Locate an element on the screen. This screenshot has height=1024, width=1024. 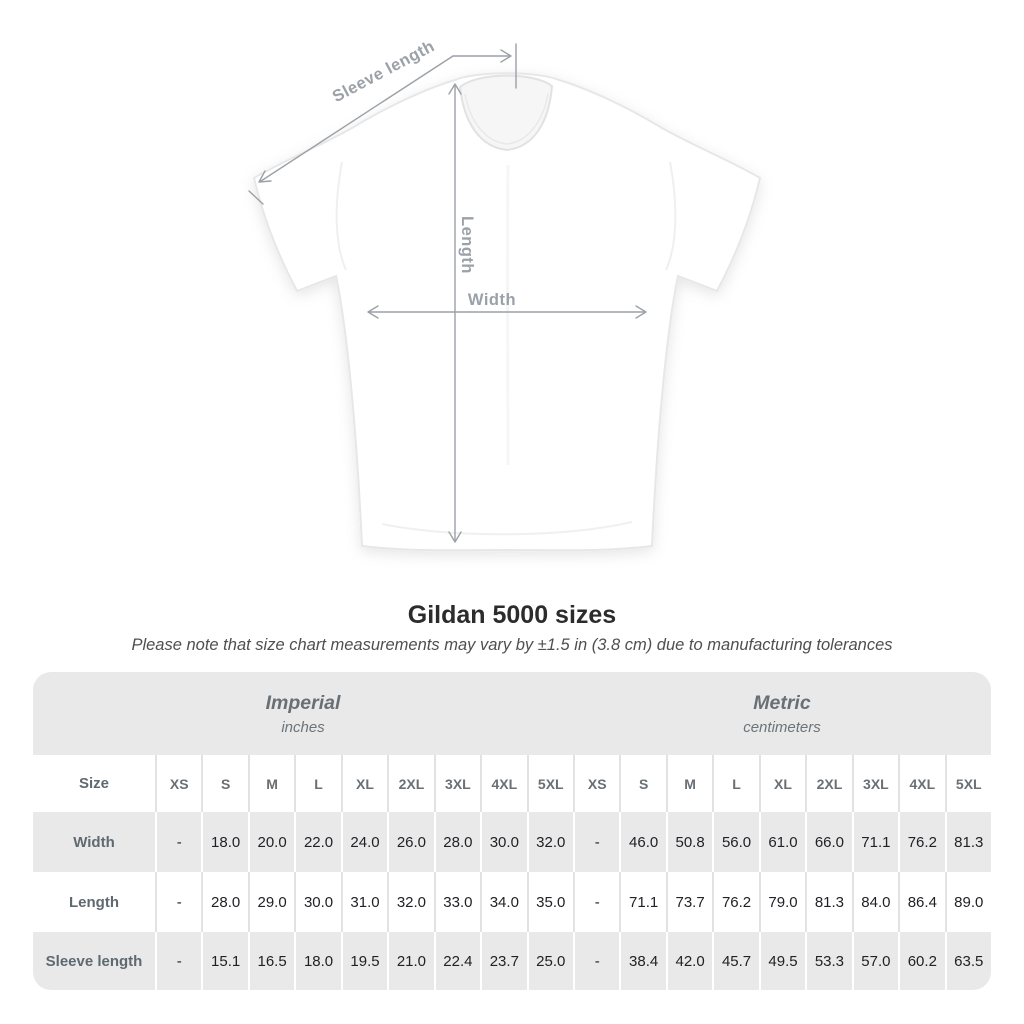
cell-value: 25.0 is located at coordinates (549, 961).